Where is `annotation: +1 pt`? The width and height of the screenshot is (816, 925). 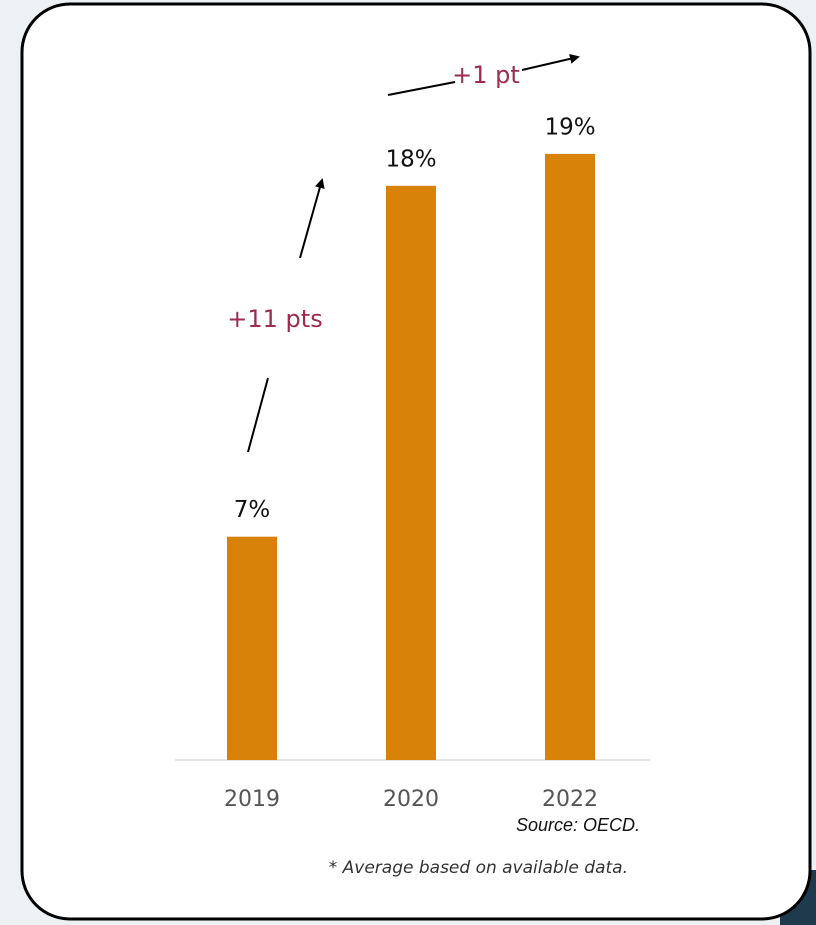 annotation: +1 pt is located at coordinates (486, 75).